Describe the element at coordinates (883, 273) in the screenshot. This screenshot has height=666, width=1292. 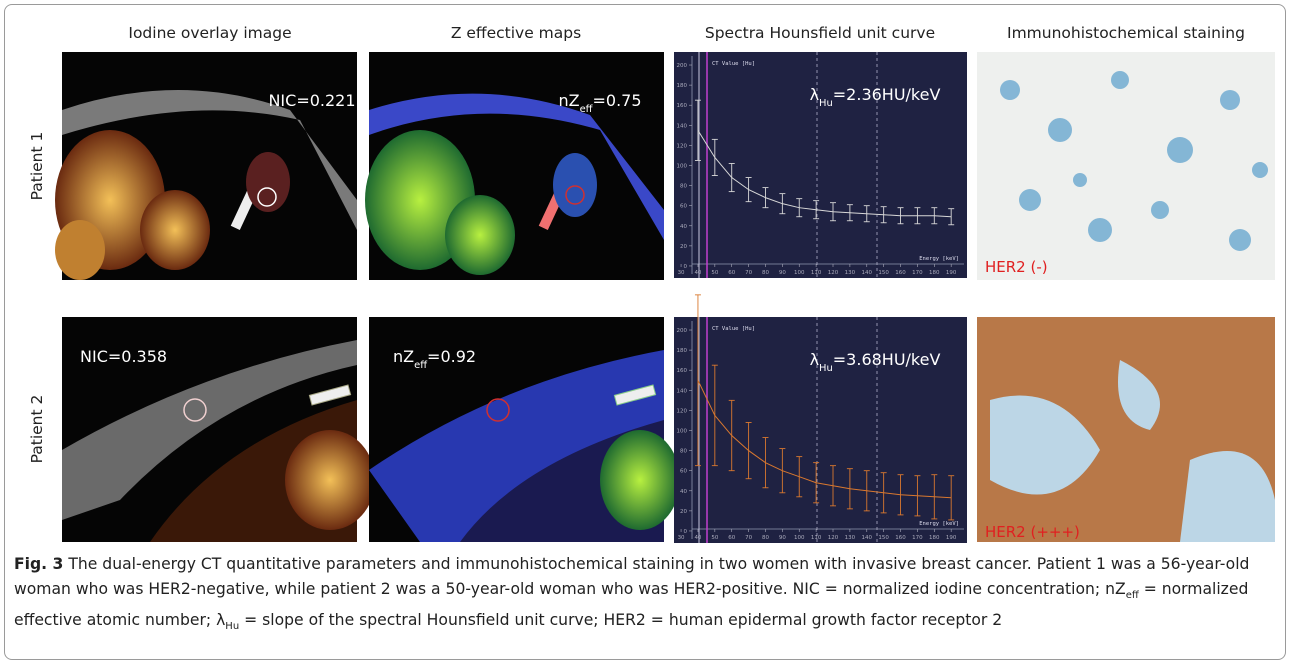
I see `x-tick-label: 150` at that location.